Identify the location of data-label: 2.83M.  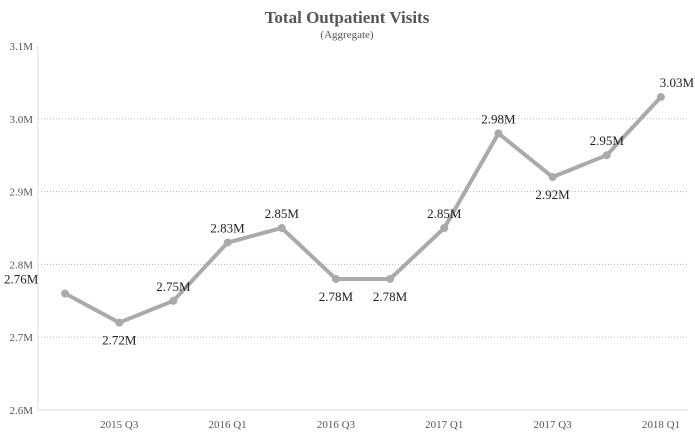
(227, 228).